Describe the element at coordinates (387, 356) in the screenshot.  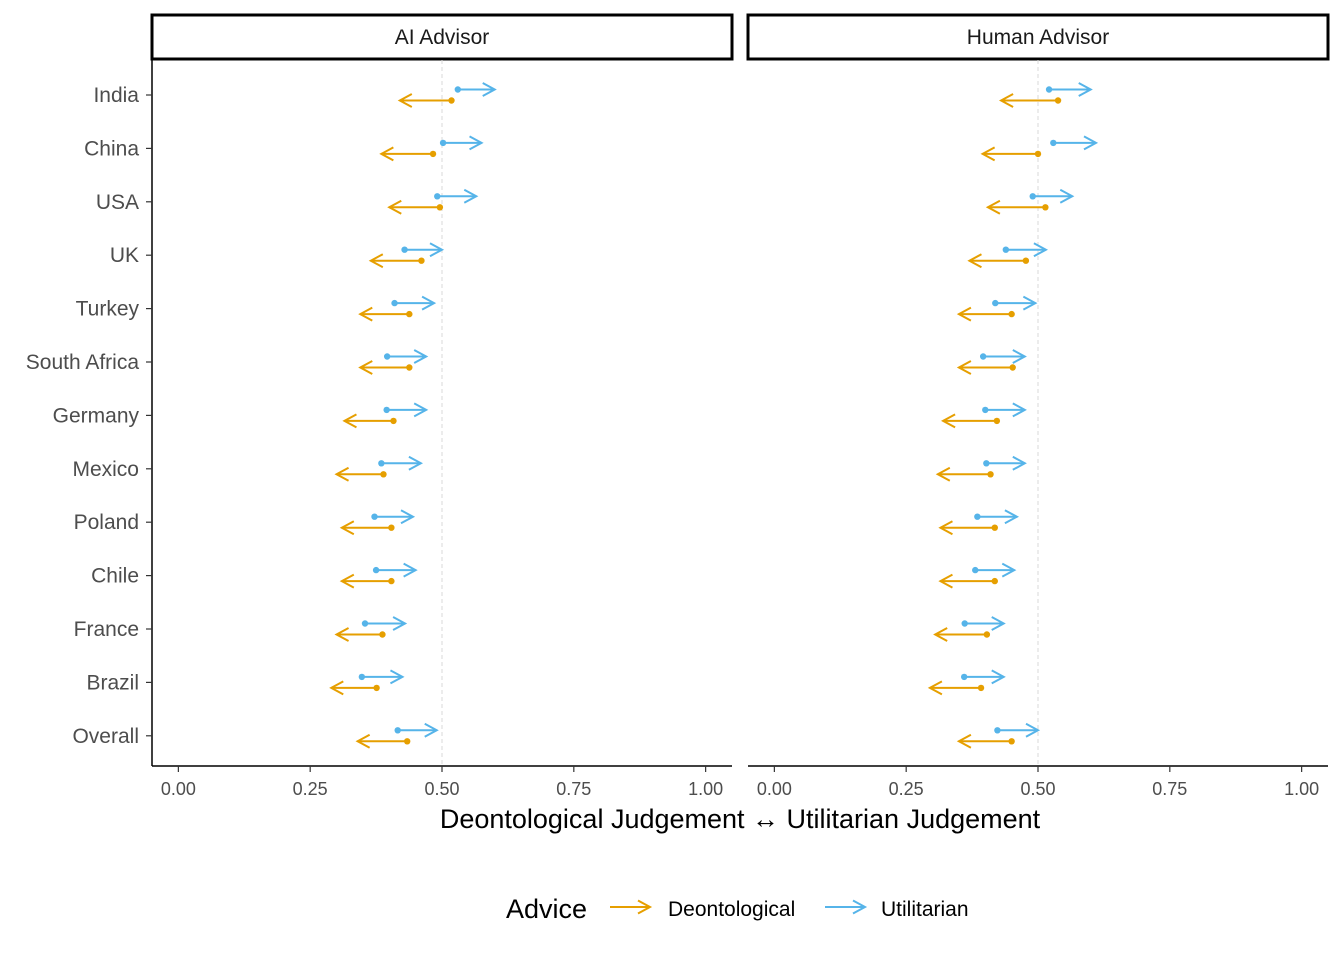
I see `arrow-utilitarian-1-6-point` at that location.